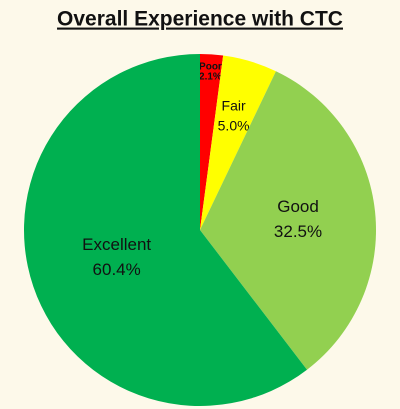 The image size is (400, 409). Describe the element at coordinates (200, 19) in the screenshot. I see `chart-title: Overall Experience with CTC` at that location.